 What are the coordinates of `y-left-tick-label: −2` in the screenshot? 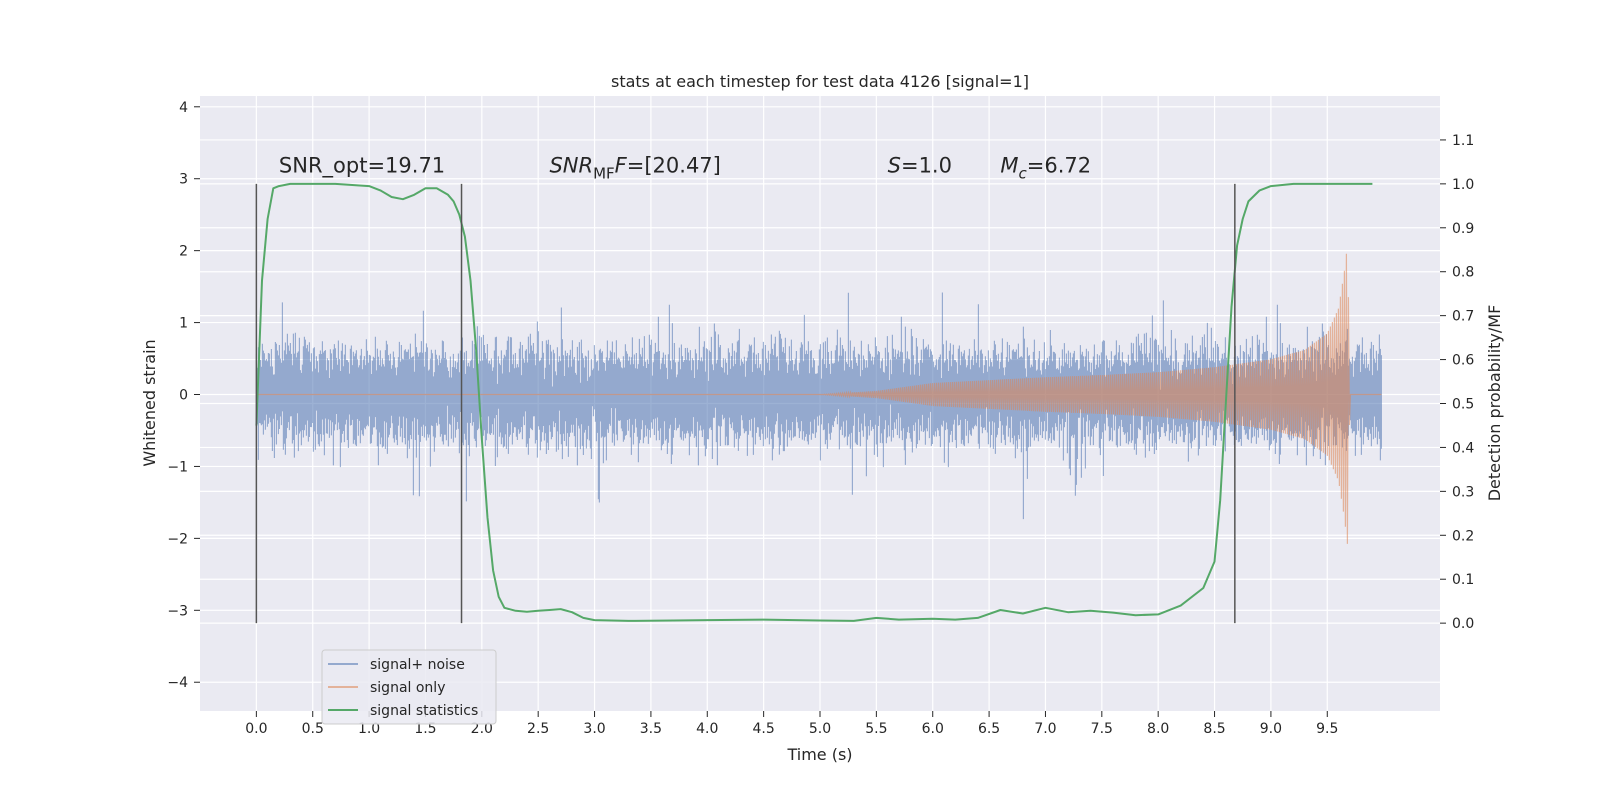 It's located at (177, 539).